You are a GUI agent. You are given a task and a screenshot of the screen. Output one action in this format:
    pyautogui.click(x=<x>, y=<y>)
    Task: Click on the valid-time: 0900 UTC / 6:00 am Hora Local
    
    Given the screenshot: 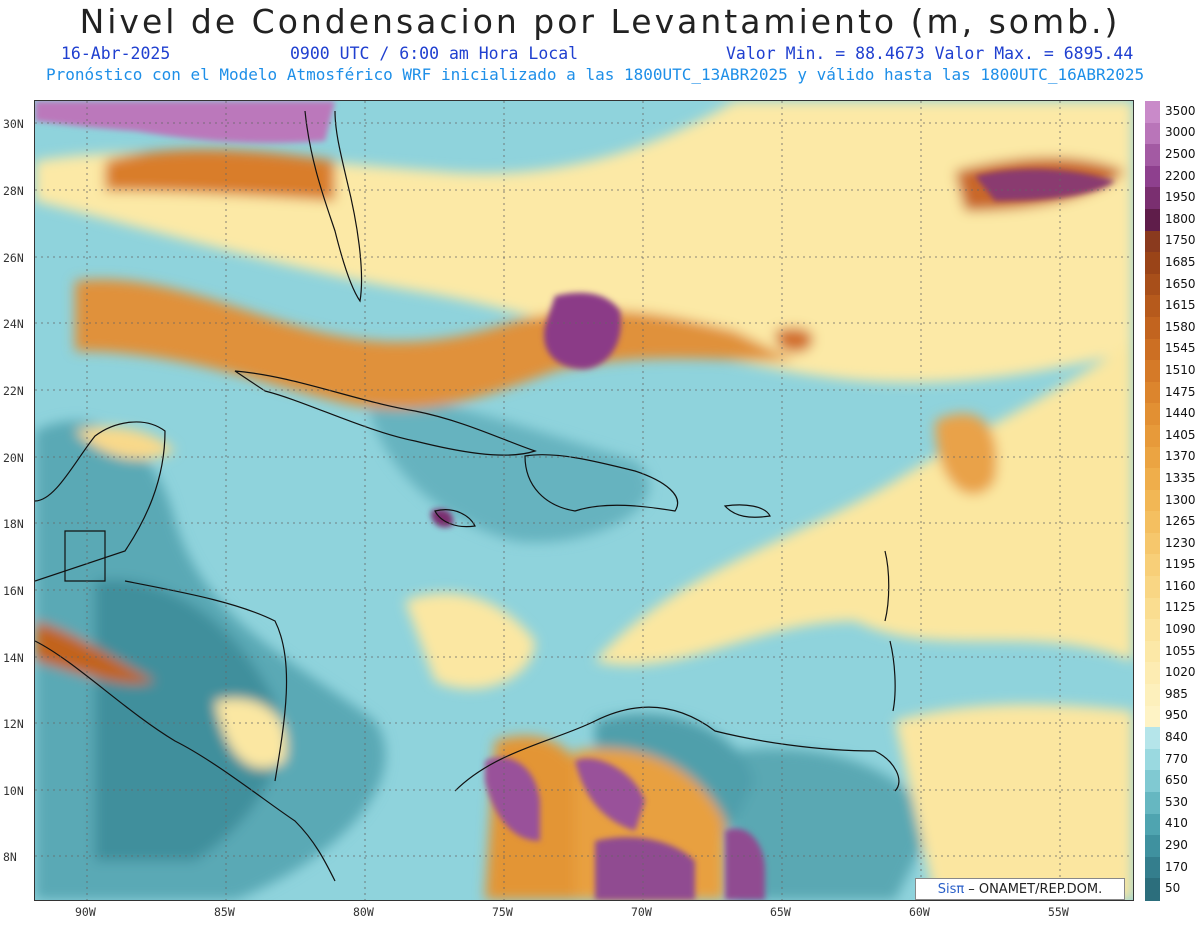 What is the action you would take?
    pyautogui.click(x=434, y=53)
    